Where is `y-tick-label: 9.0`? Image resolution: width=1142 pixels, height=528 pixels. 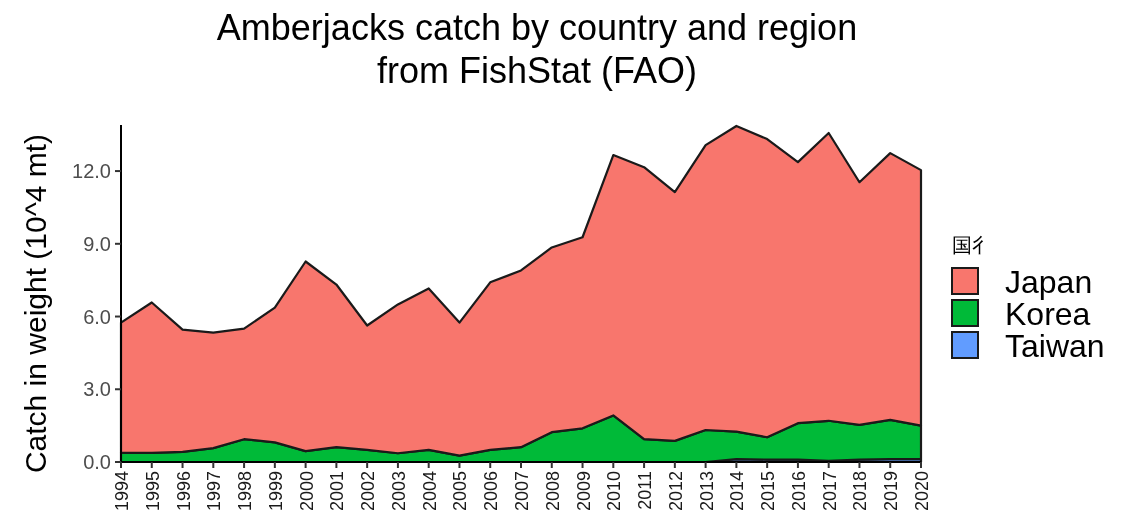 y-tick-label: 9.0 is located at coordinates (97, 243).